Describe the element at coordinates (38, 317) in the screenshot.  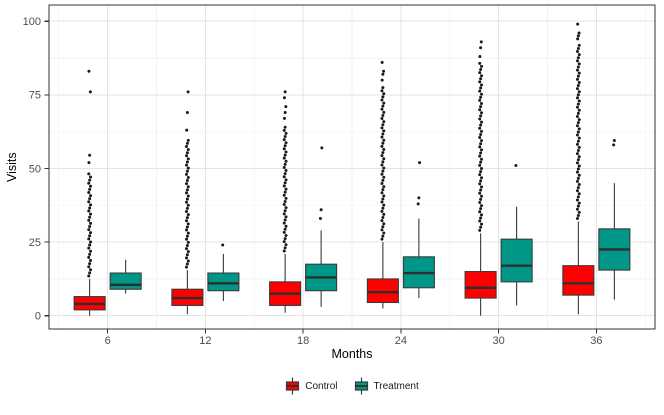
I see `y-tick-label: 0` at that location.